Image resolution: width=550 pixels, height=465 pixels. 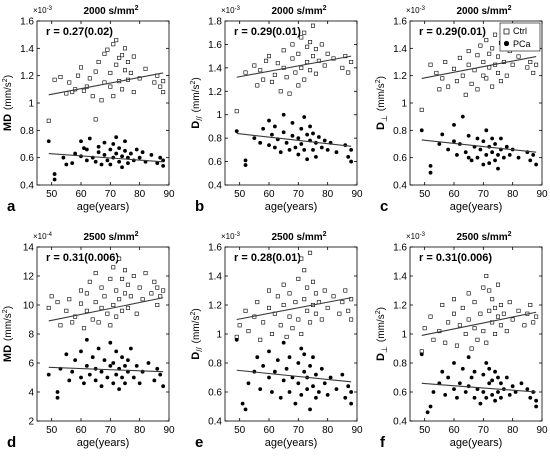 What do you see at coordinates (31, 335) in the screenshot?
I see `y-tick-label: 8` at bounding box center [31, 335].